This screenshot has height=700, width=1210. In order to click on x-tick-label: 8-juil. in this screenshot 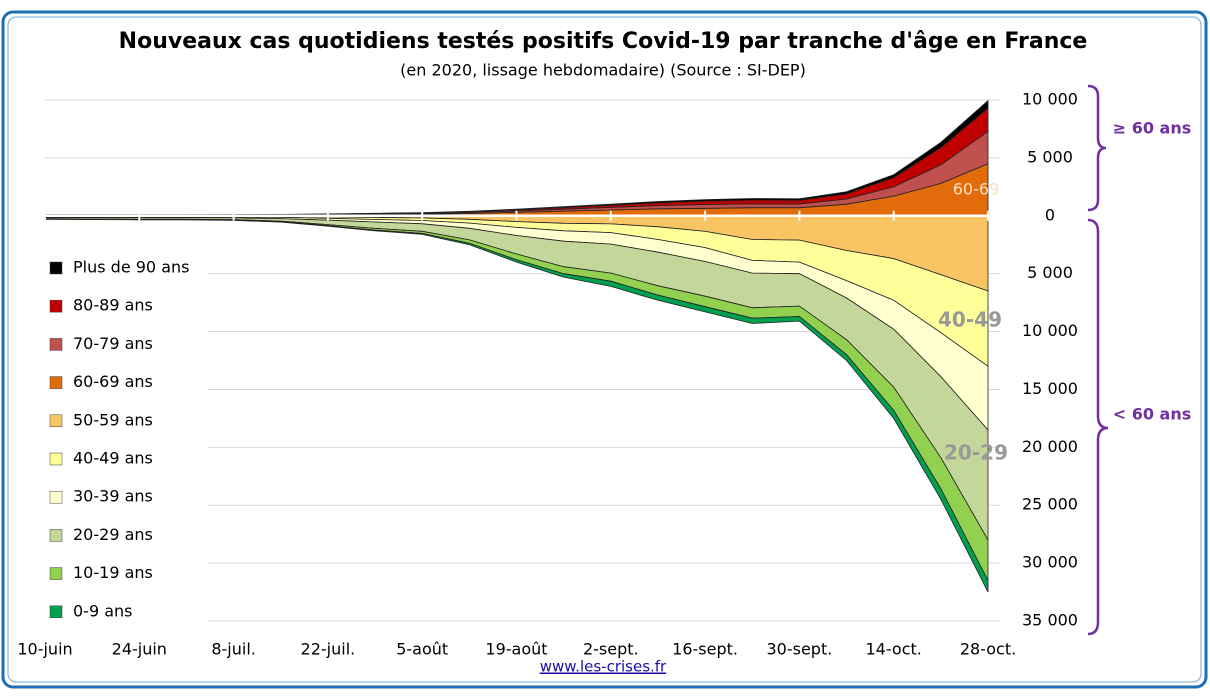, I will do `click(233, 649)`.